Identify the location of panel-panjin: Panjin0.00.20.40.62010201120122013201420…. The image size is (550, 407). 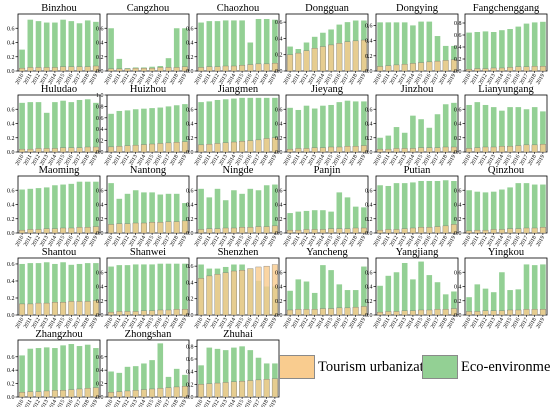
(322, 206).